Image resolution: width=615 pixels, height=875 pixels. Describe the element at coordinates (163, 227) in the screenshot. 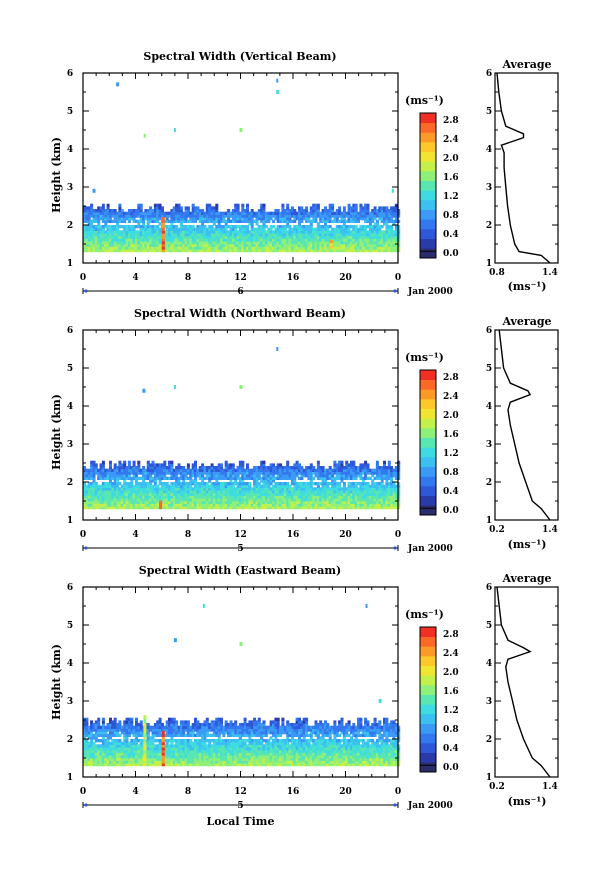

I see `heatmap-spike` at that location.